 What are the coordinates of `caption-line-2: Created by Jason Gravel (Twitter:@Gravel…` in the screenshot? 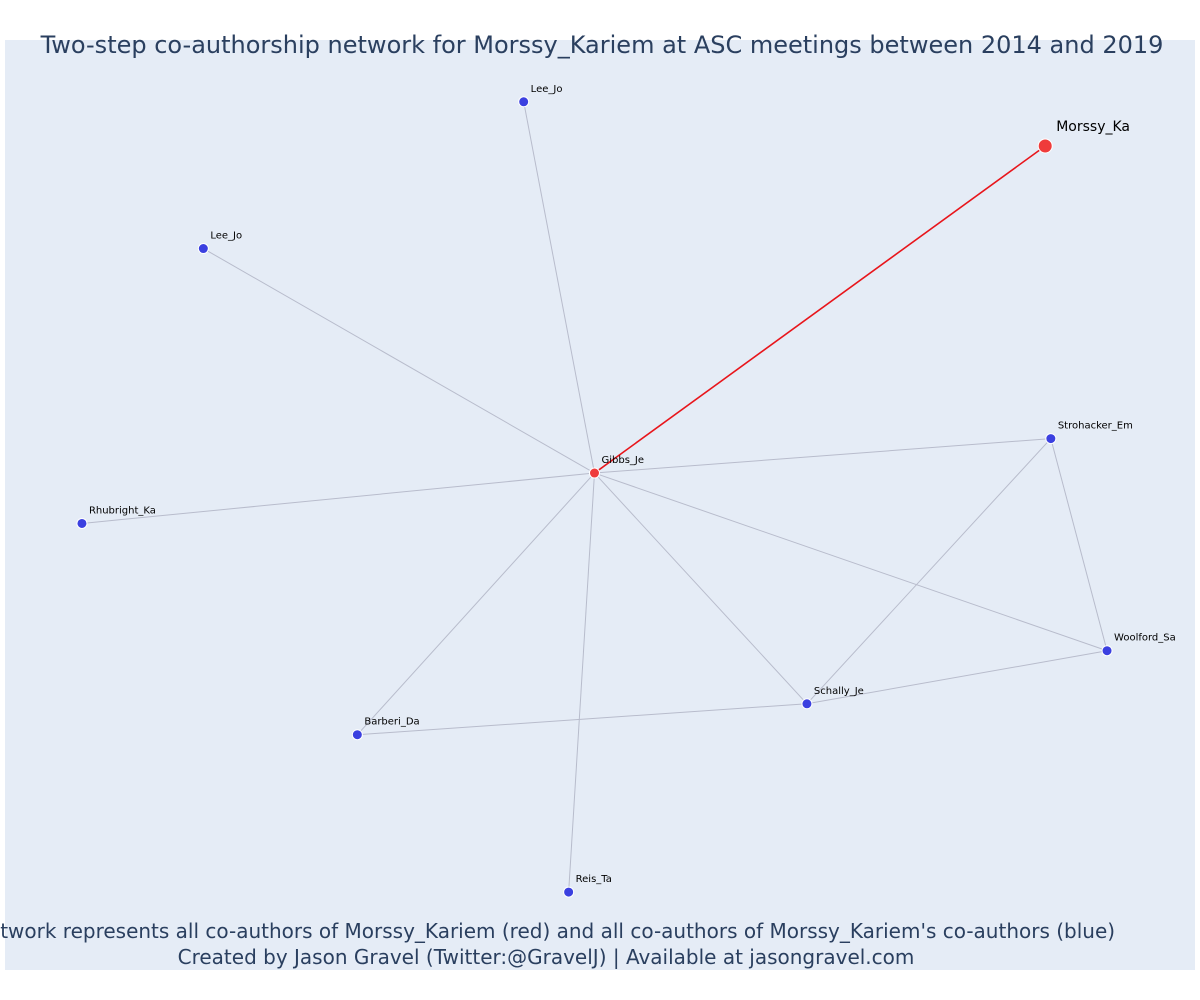 It's located at (546, 957).